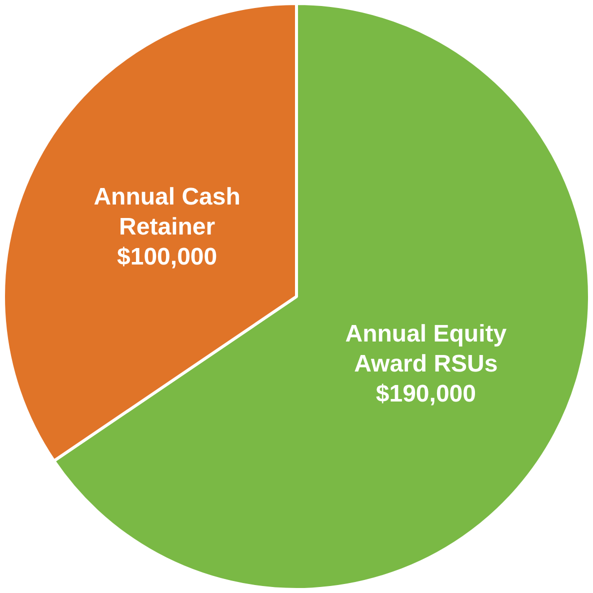 The height and width of the screenshot is (593, 593). What do you see at coordinates (426, 349) in the screenshot?
I see `slice-label: Annual Equity Award RSUs` at bounding box center [426, 349].